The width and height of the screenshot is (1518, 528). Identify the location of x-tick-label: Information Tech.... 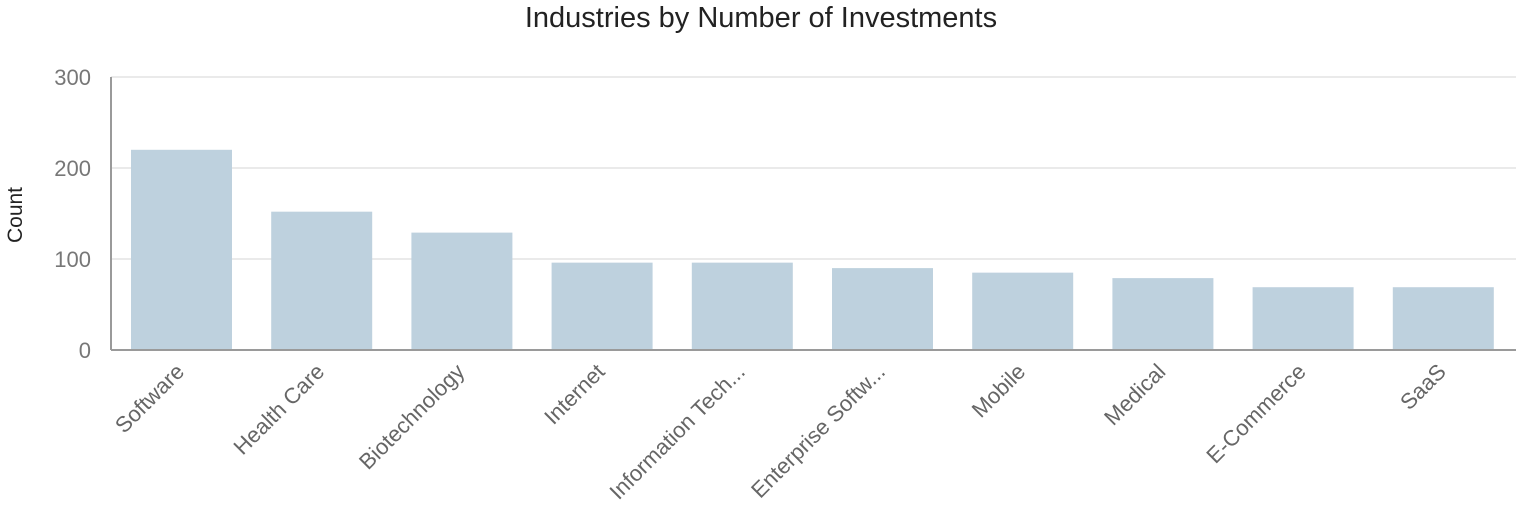
(676, 431).